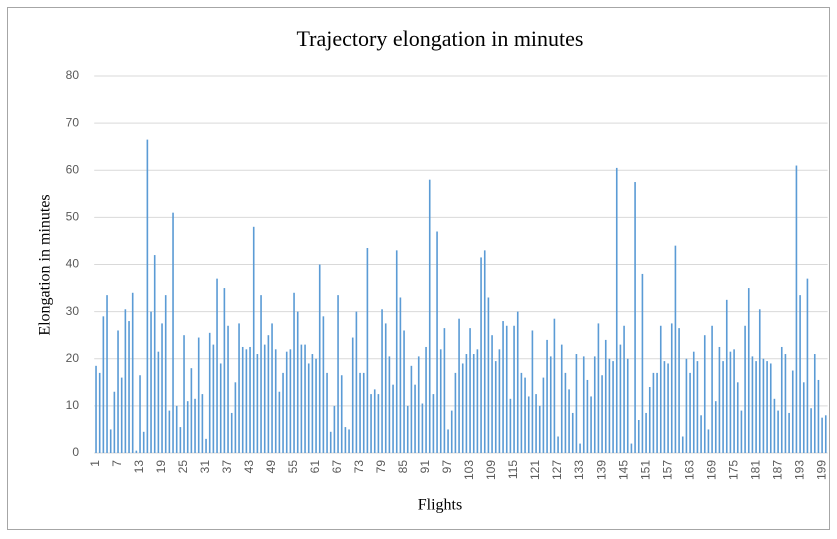 The width and height of the screenshot is (837, 539). I want to click on x-tick-label: 37, so click(227, 467).